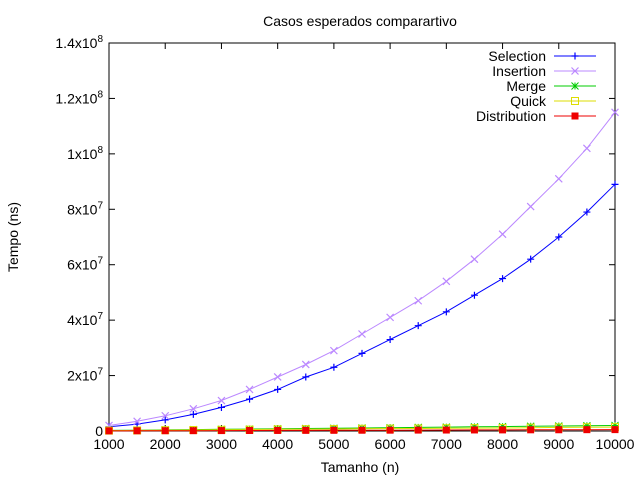 The height and width of the screenshot is (480, 640). What do you see at coordinates (79, 97) in the screenshot?
I see `y-tick-label: 1.2x108` at bounding box center [79, 97].